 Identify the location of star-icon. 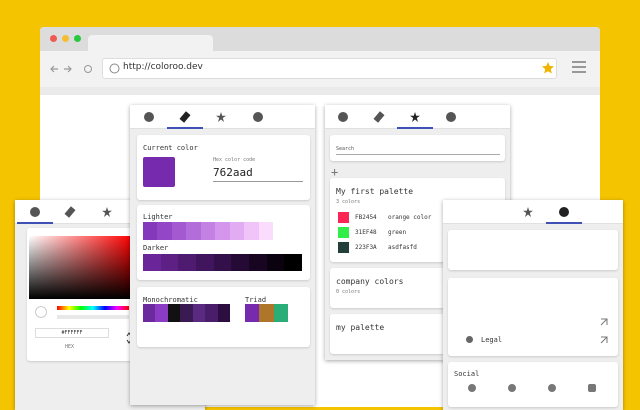
(548, 68).